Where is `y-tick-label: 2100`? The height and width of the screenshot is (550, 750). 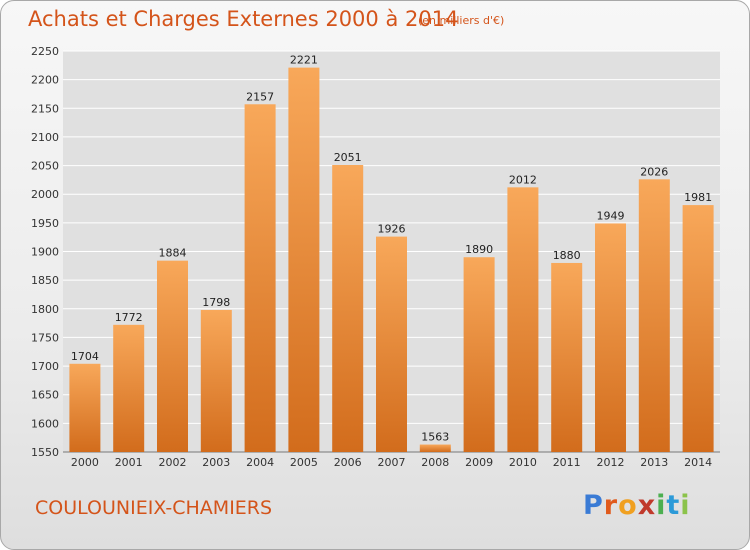
y-tick-label: 2100 is located at coordinates (45, 137).